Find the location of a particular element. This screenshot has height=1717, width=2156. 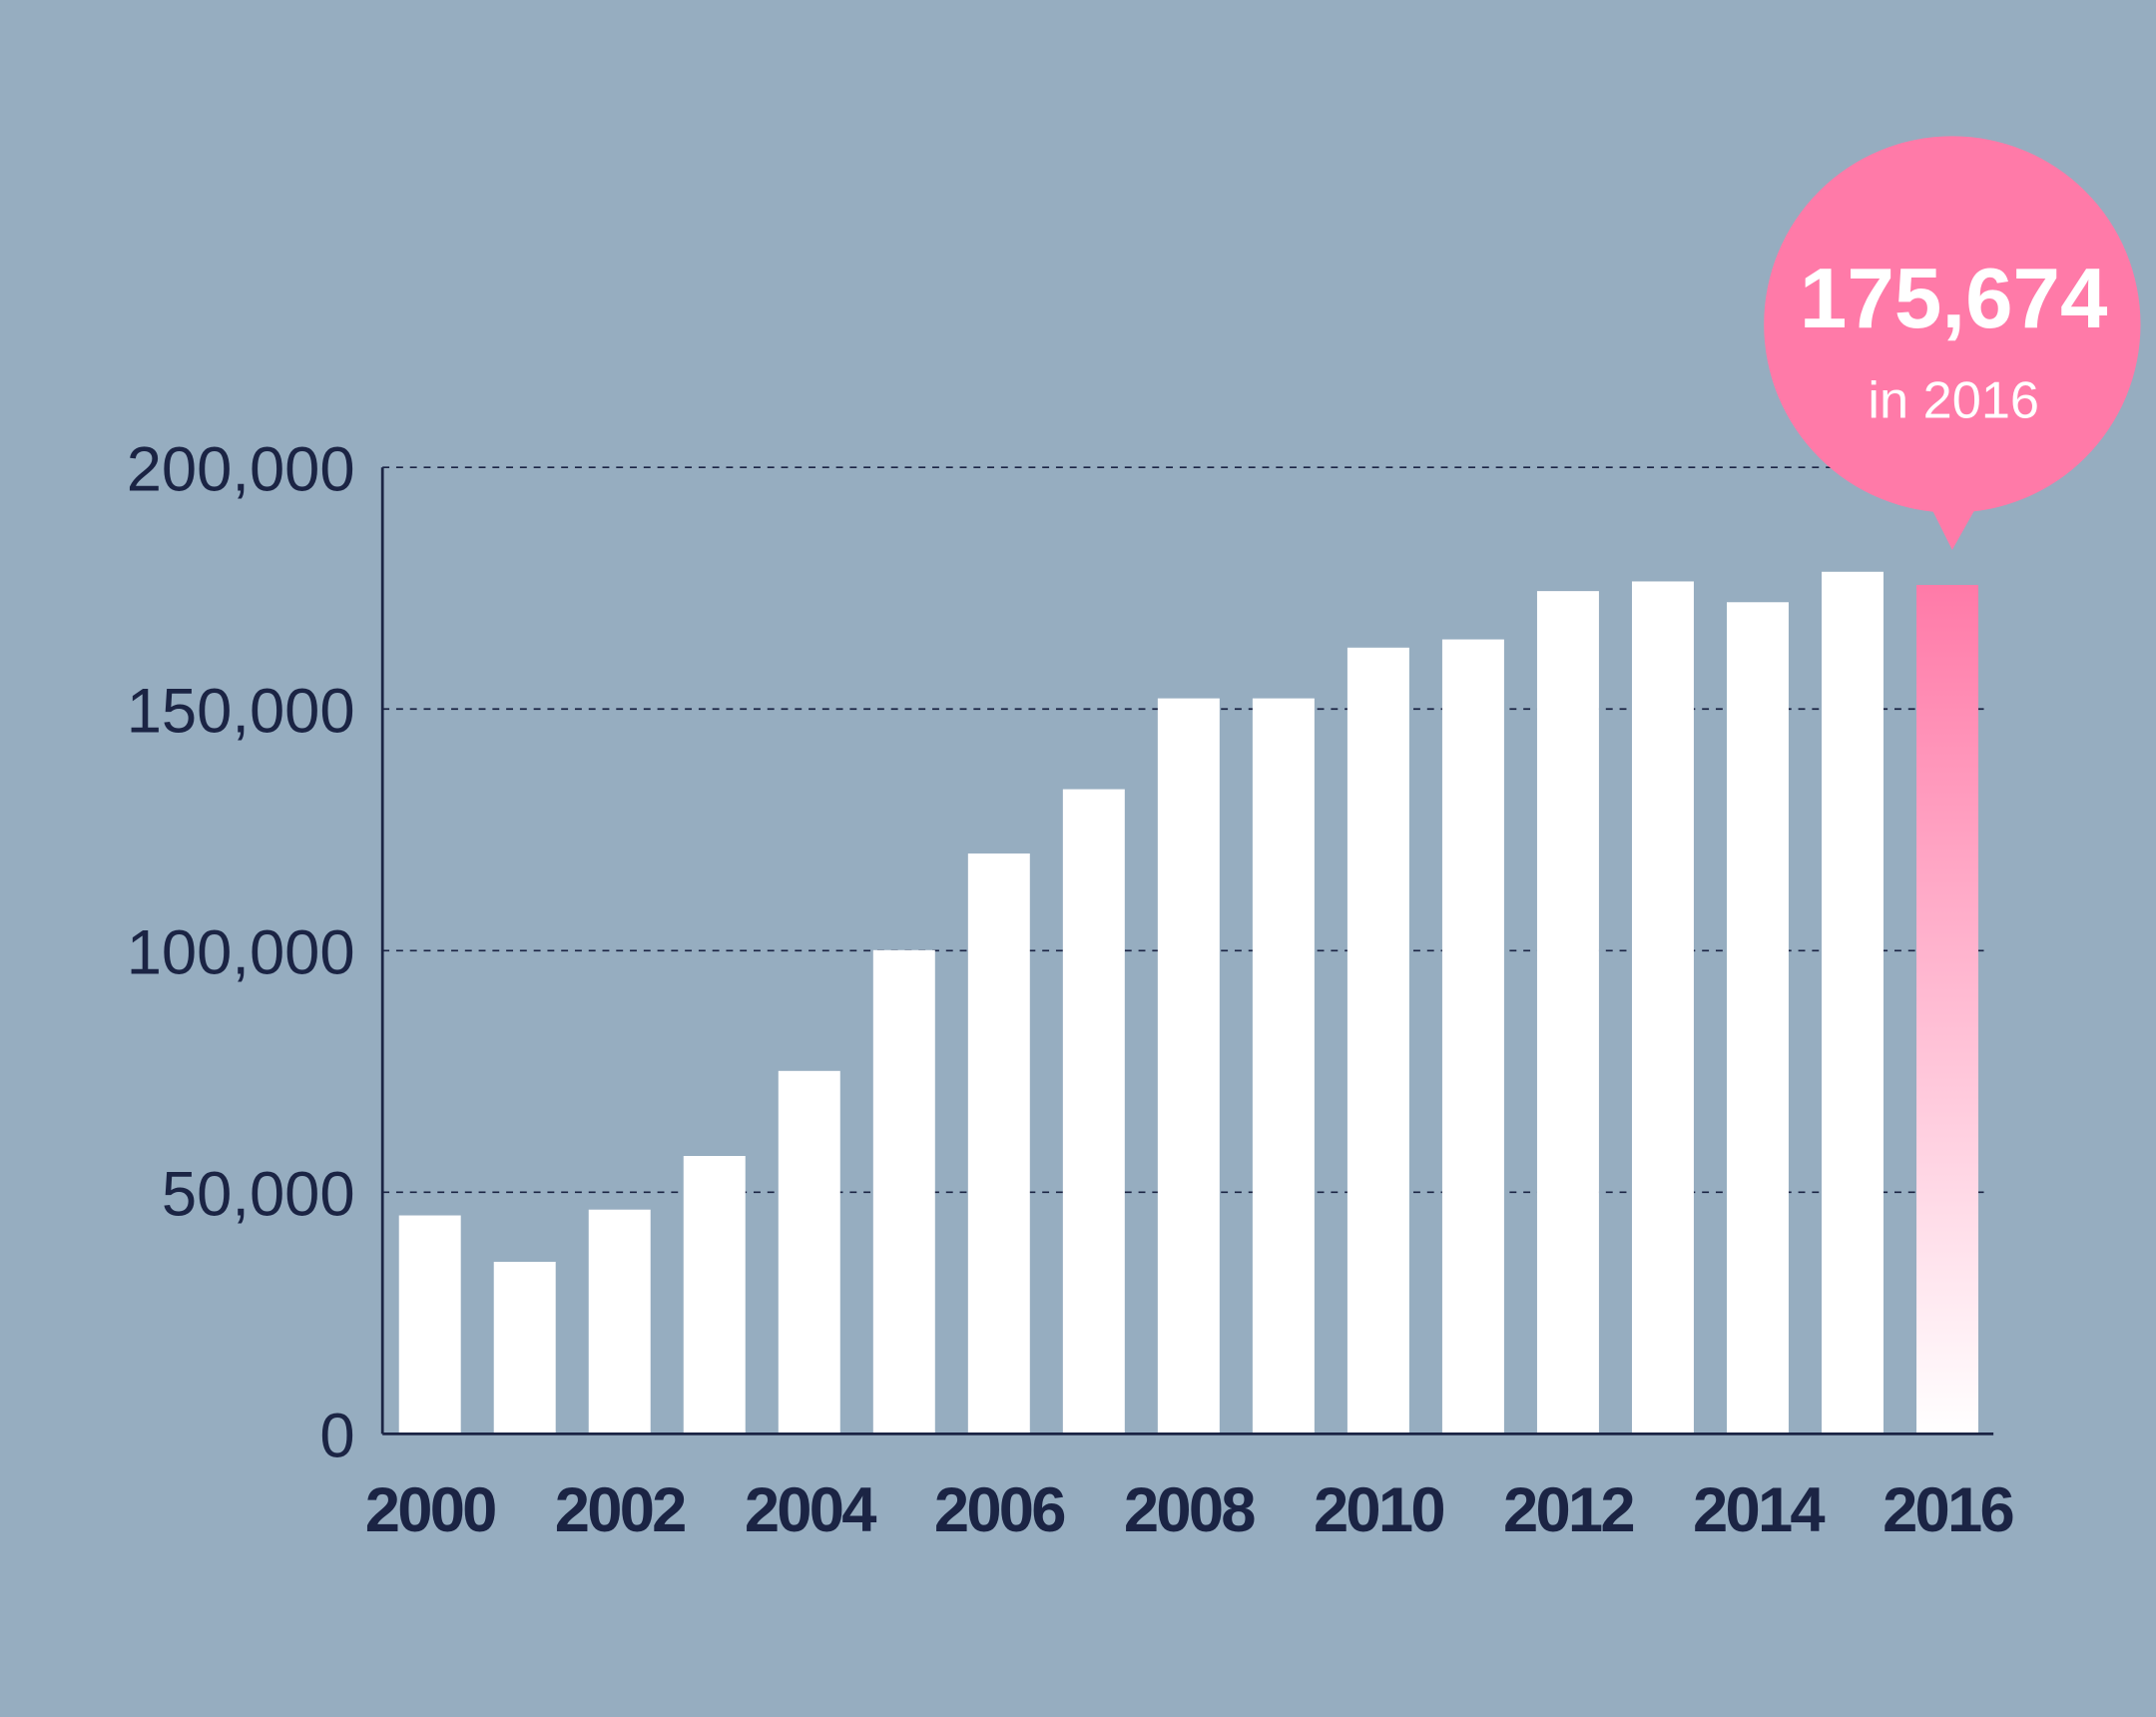

bar-highlight is located at coordinates (1947, 1009).